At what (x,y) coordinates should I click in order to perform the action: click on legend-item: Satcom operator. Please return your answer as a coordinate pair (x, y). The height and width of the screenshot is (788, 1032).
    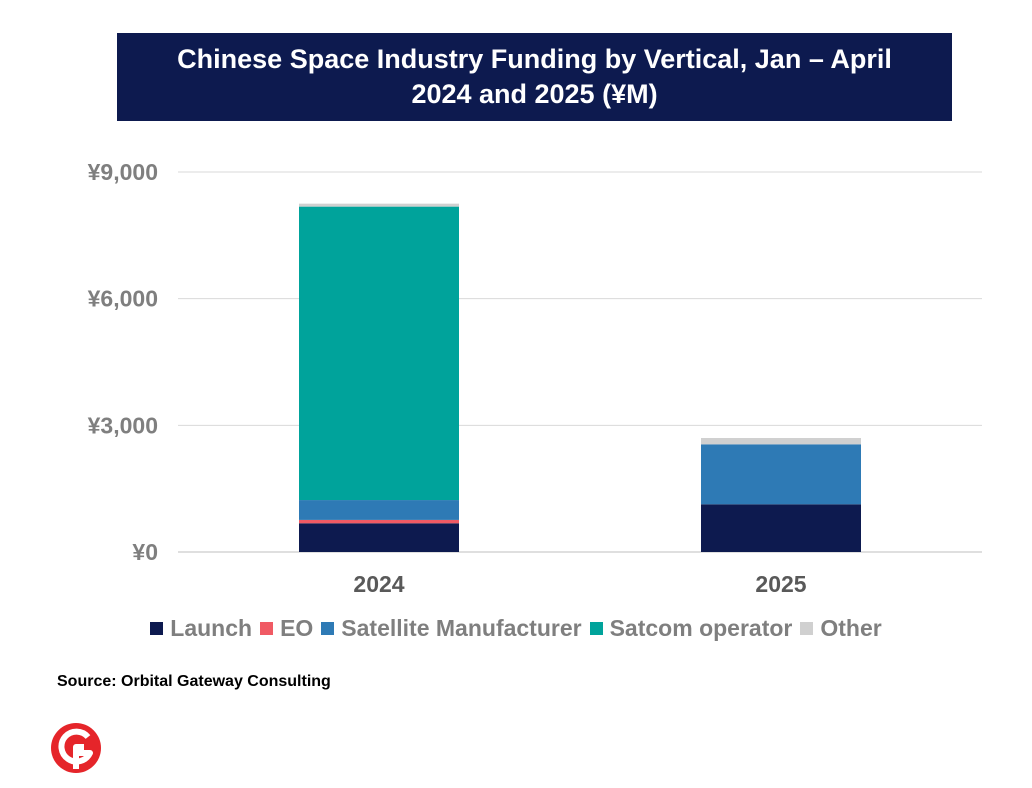
    Looking at the image, I should click on (691, 628).